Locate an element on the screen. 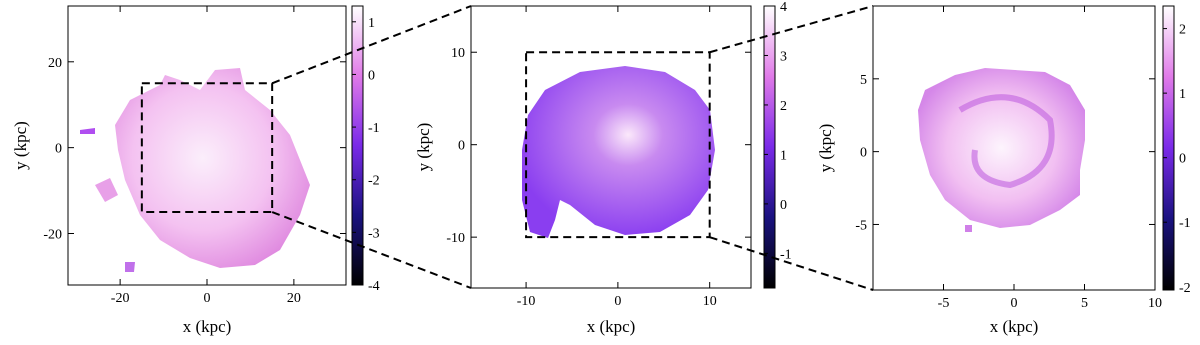 Image resolution: width=1200 pixels, height=345 pixels. colorbar-tick-label: 4 is located at coordinates (783, 7).